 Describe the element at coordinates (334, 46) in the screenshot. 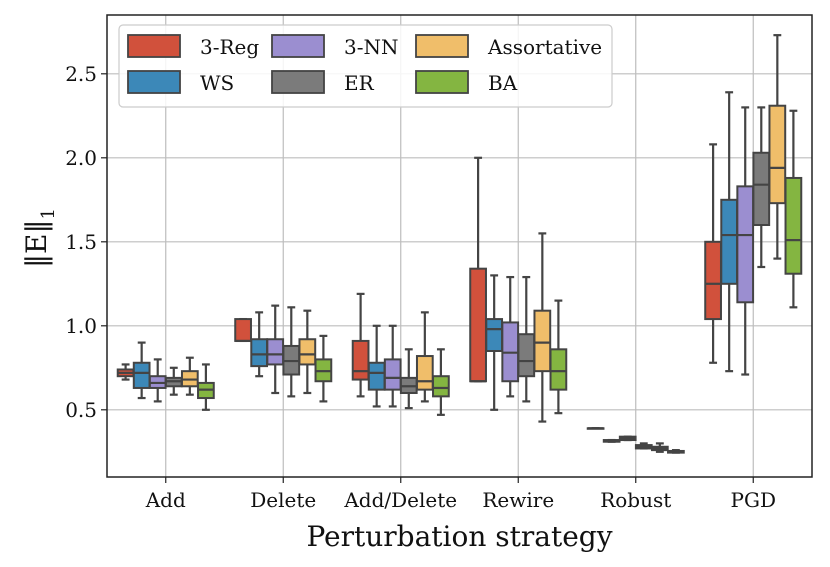

I see `legend-item-3-nn: 3-NN` at that location.